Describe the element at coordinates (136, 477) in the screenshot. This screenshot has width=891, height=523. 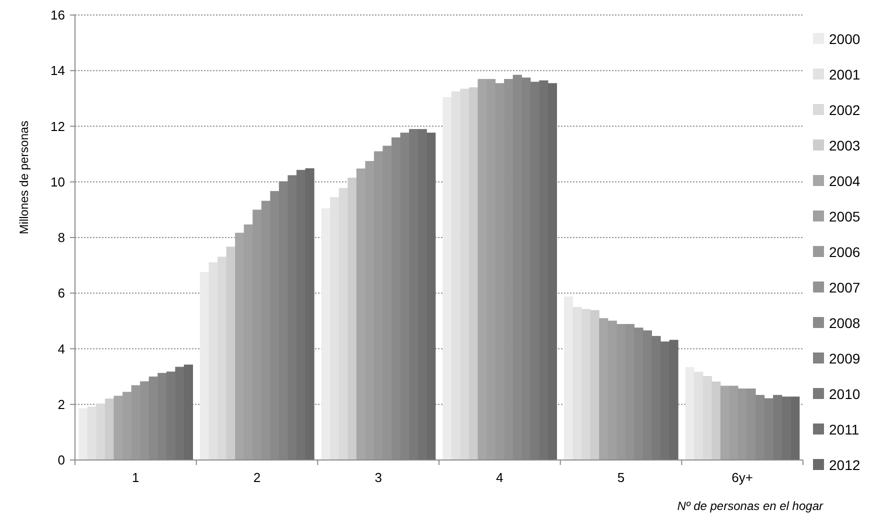
I see `x-tick-label: 1` at that location.